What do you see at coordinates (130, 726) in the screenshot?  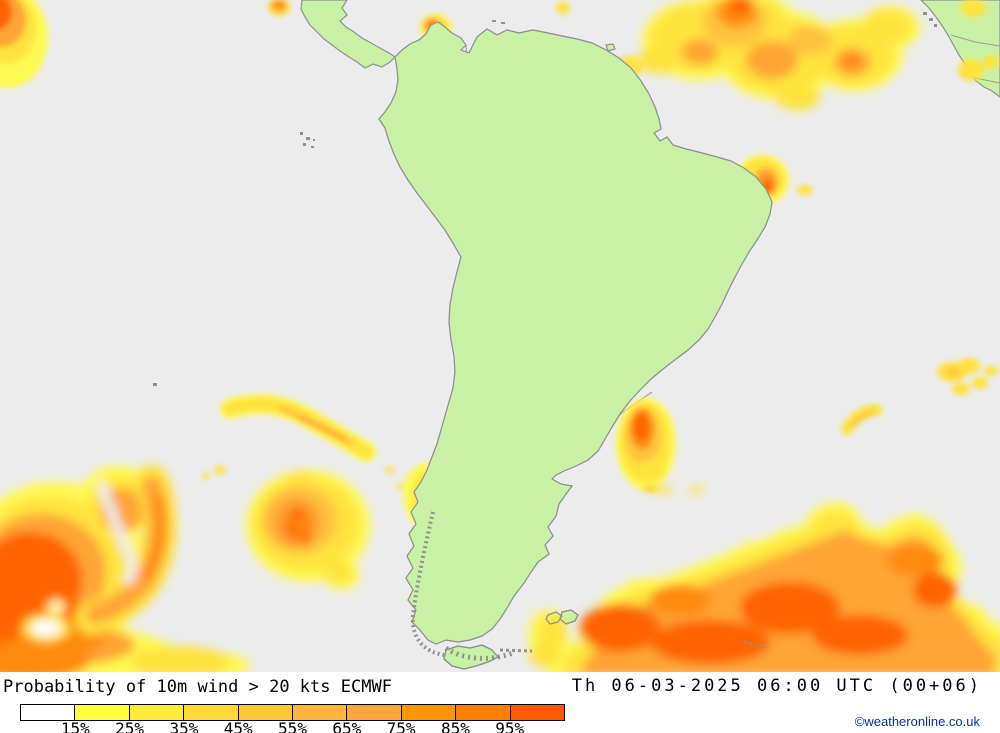 I see `legend-label: 25%` at bounding box center [130, 726].